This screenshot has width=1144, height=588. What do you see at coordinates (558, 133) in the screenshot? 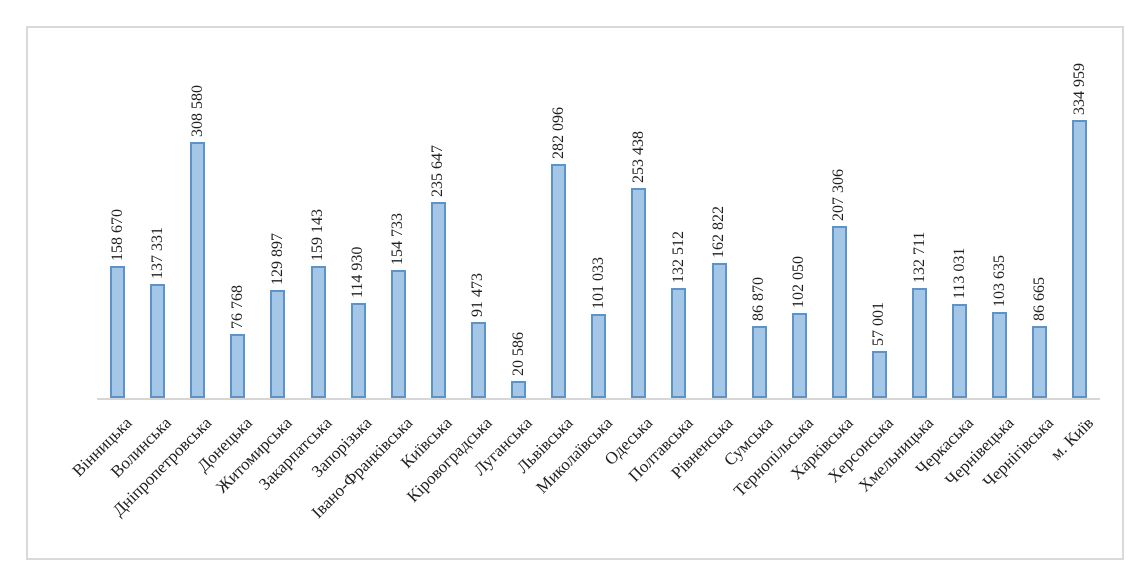
I see `bar-value-label: 282 096` at bounding box center [558, 133].